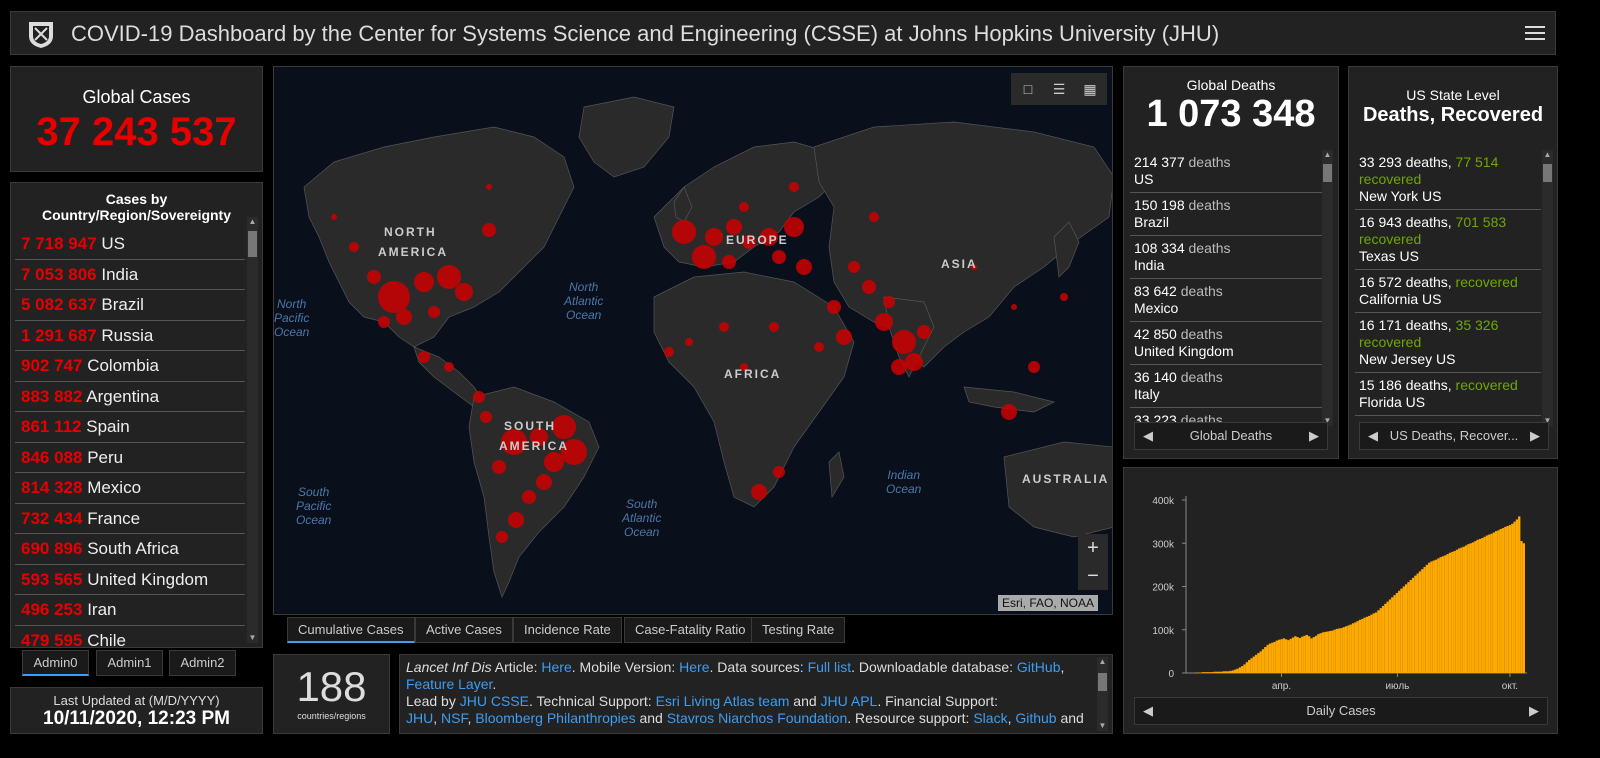 The height and width of the screenshot is (758, 1600). Describe the element at coordinates (351, 630) in the screenshot. I see `tab-cumulative-cases: Cumulative Cases` at that location.